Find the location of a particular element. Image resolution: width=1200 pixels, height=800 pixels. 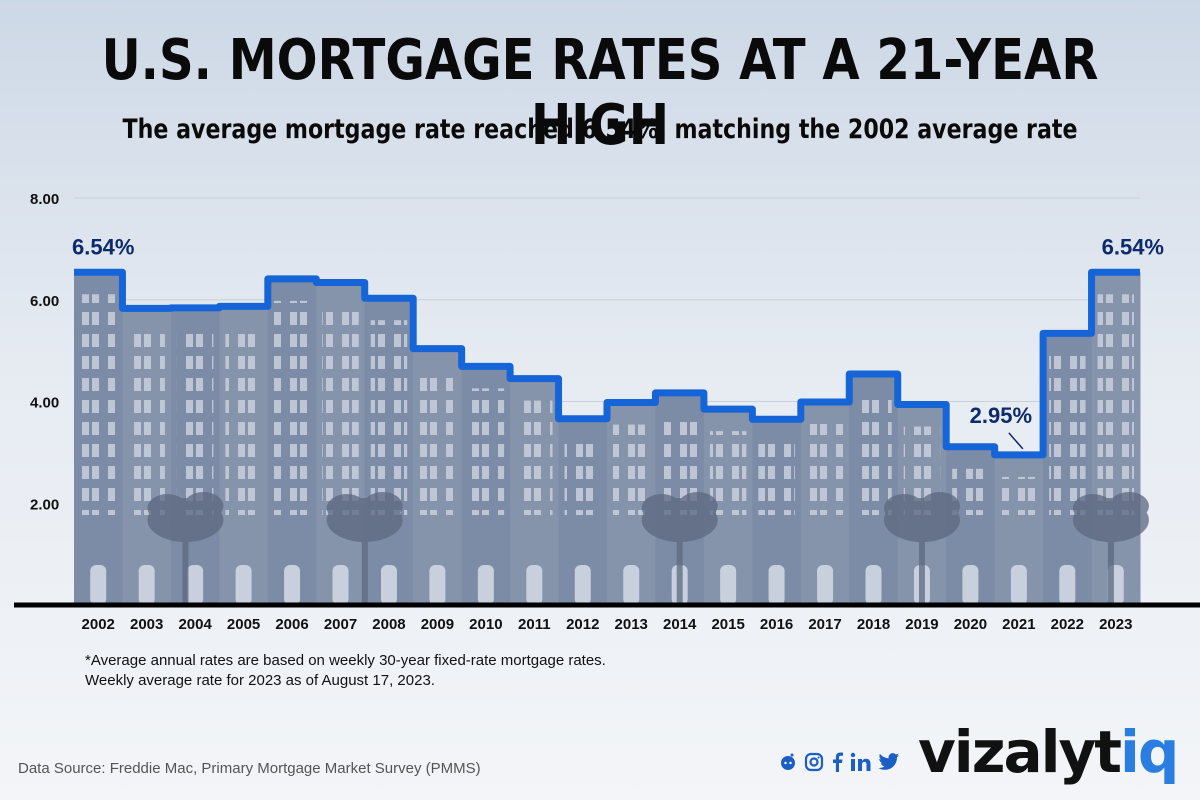

y-tick-label: 6.00 is located at coordinates (44, 301).